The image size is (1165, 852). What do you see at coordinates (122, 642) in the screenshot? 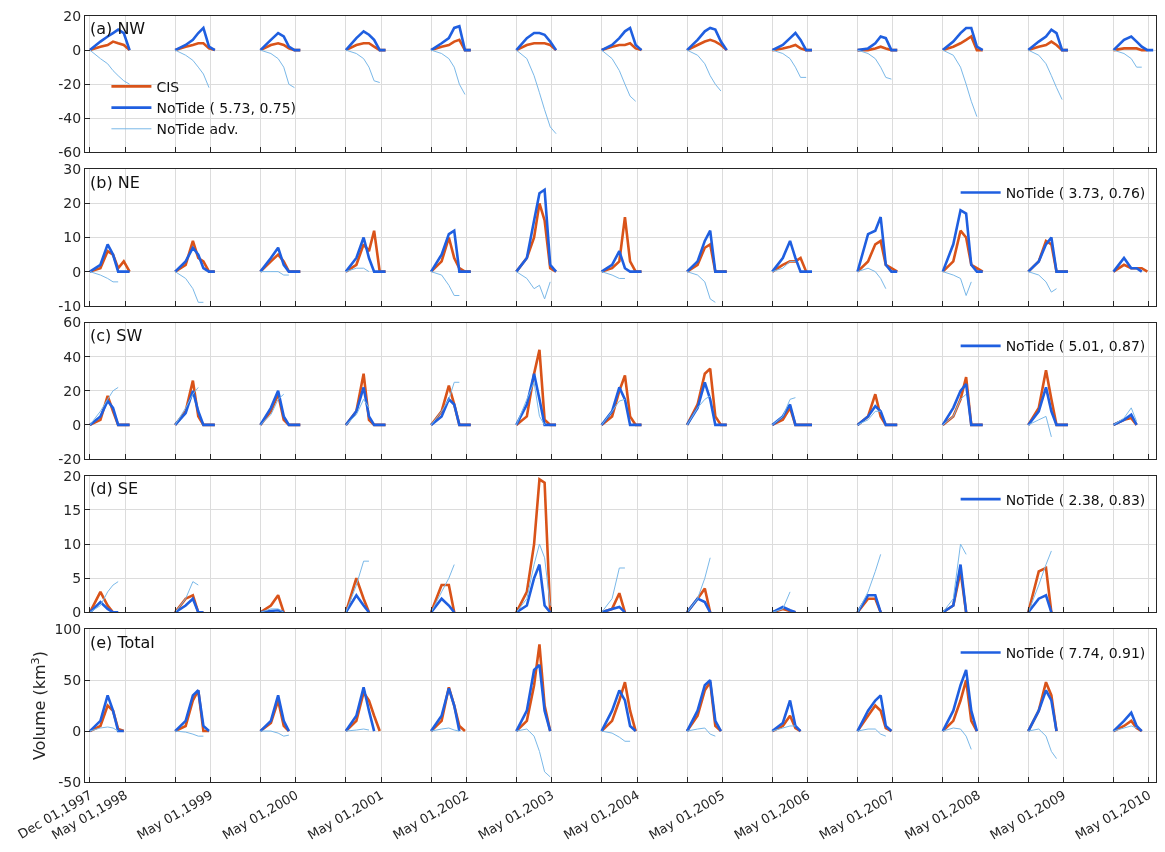
I see `chart-title: (e) Total` at bounding box center [122, 642].